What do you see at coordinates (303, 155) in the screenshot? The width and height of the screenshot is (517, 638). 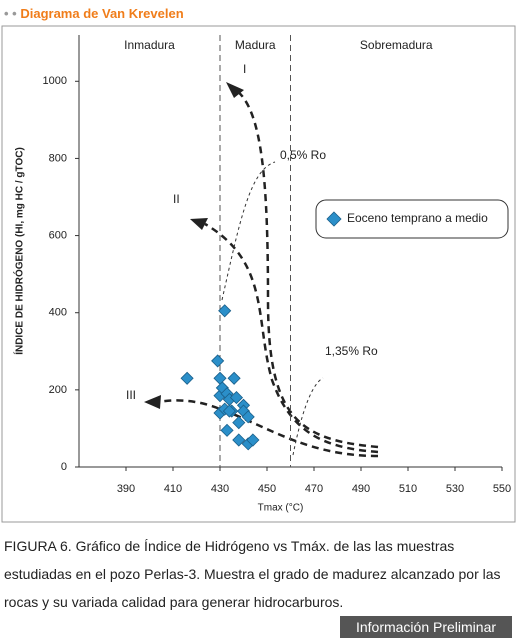 I see `annotation: 0,5% Ro` at bounding box center [303, 155].